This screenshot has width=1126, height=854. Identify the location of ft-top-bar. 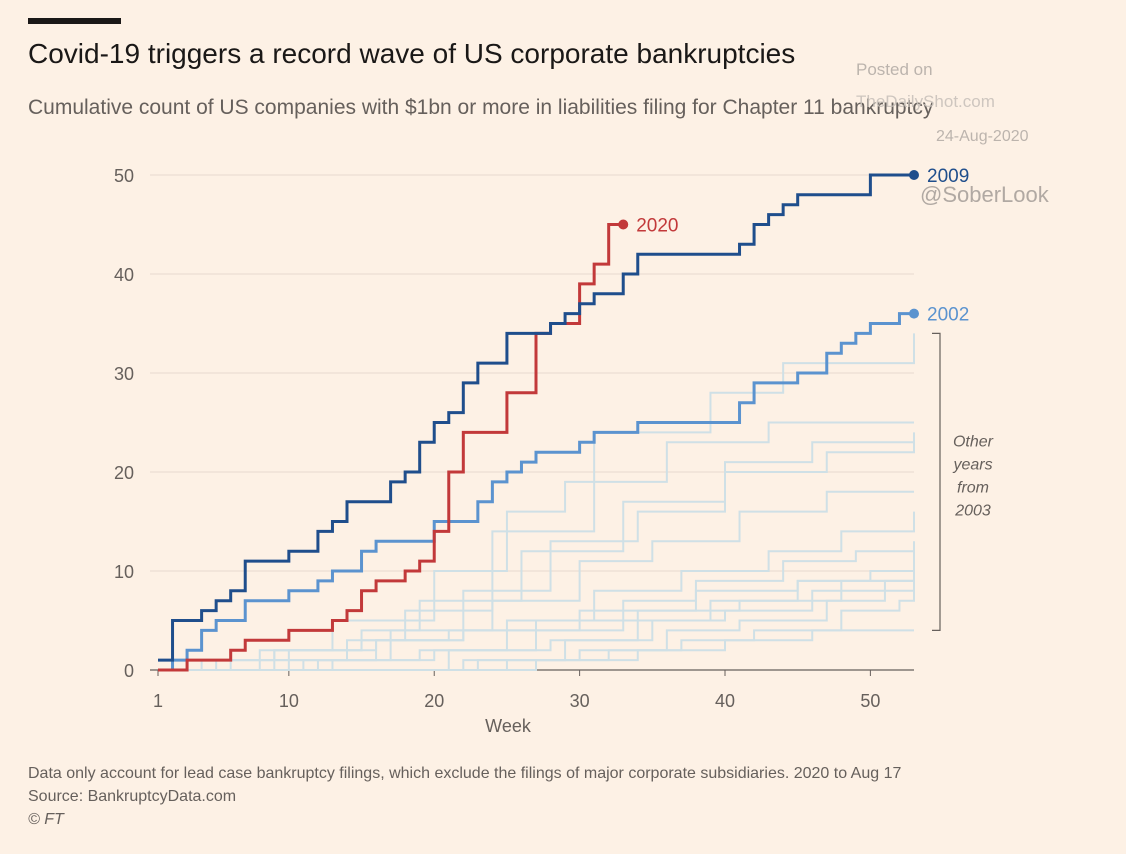
(74, 21).